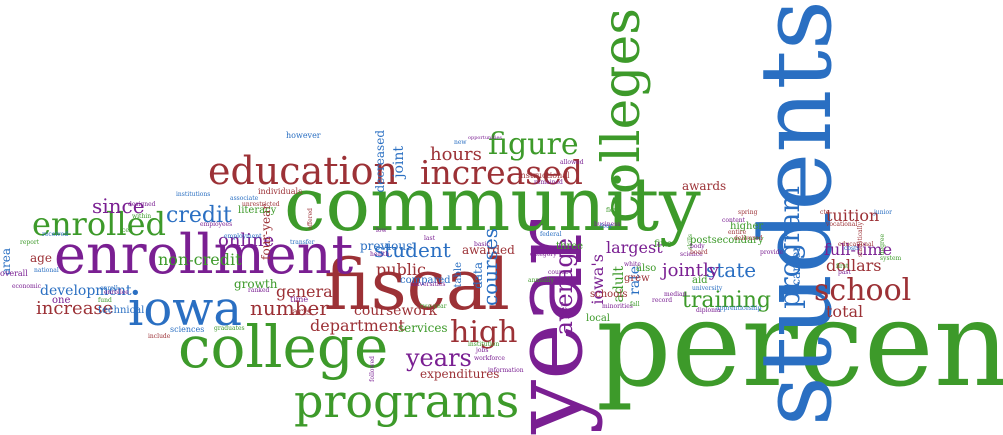 This screenshot has width=1003, height=435. I want to click on word-awards: awards, so click(704, 186).